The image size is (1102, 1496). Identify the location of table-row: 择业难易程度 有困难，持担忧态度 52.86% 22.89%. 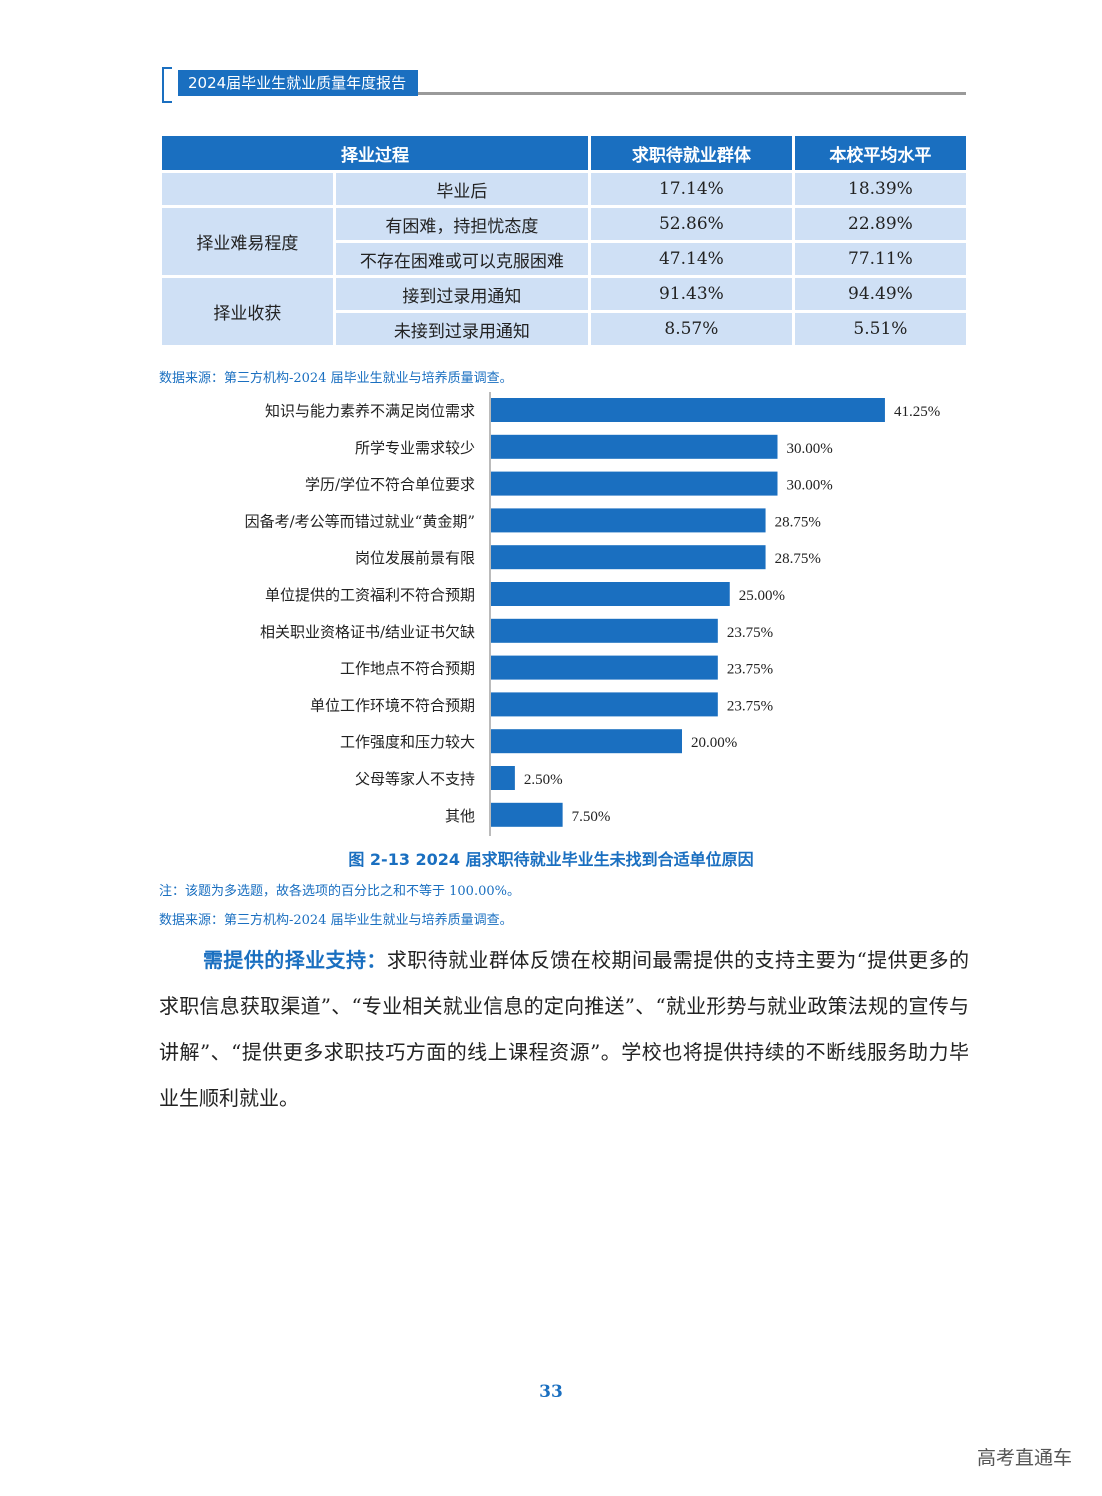
(564, 241).